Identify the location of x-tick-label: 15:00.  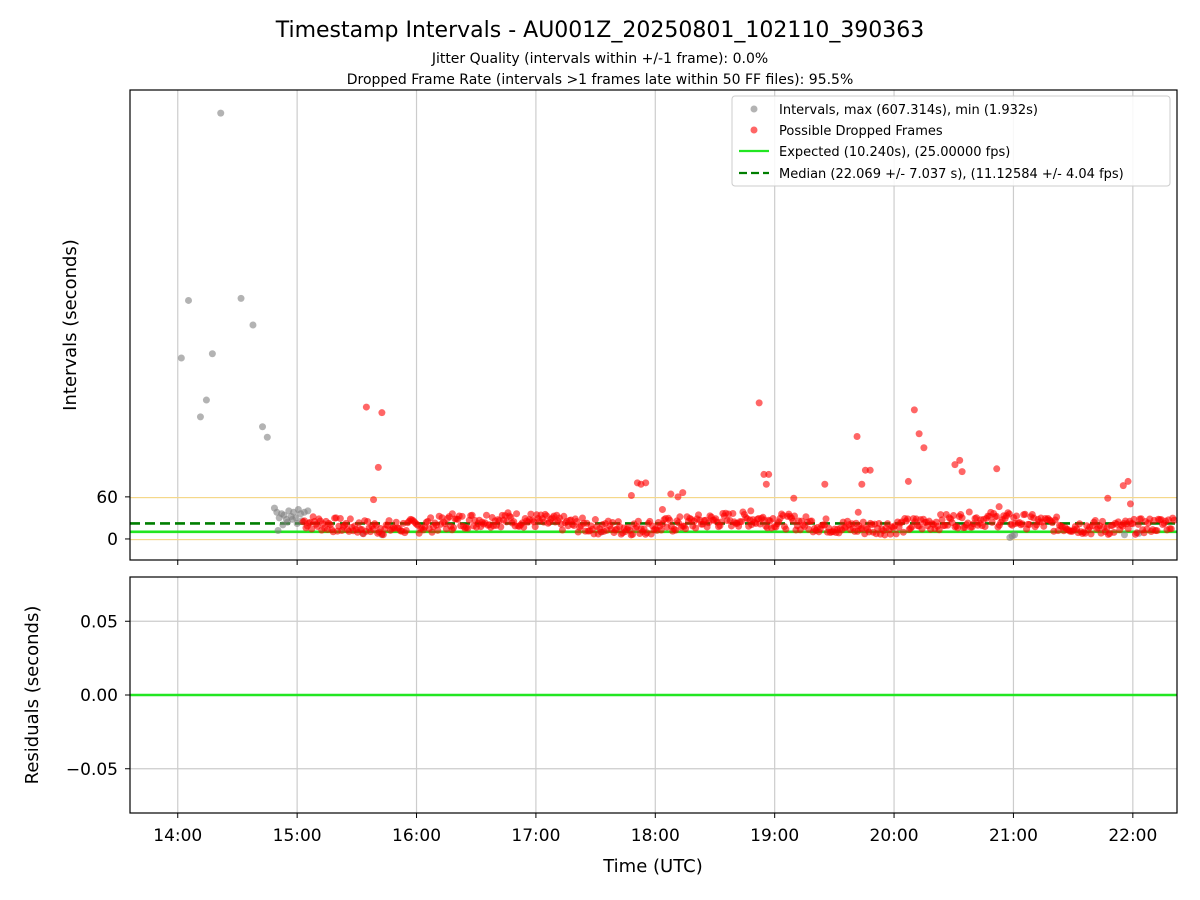
(297, 836).